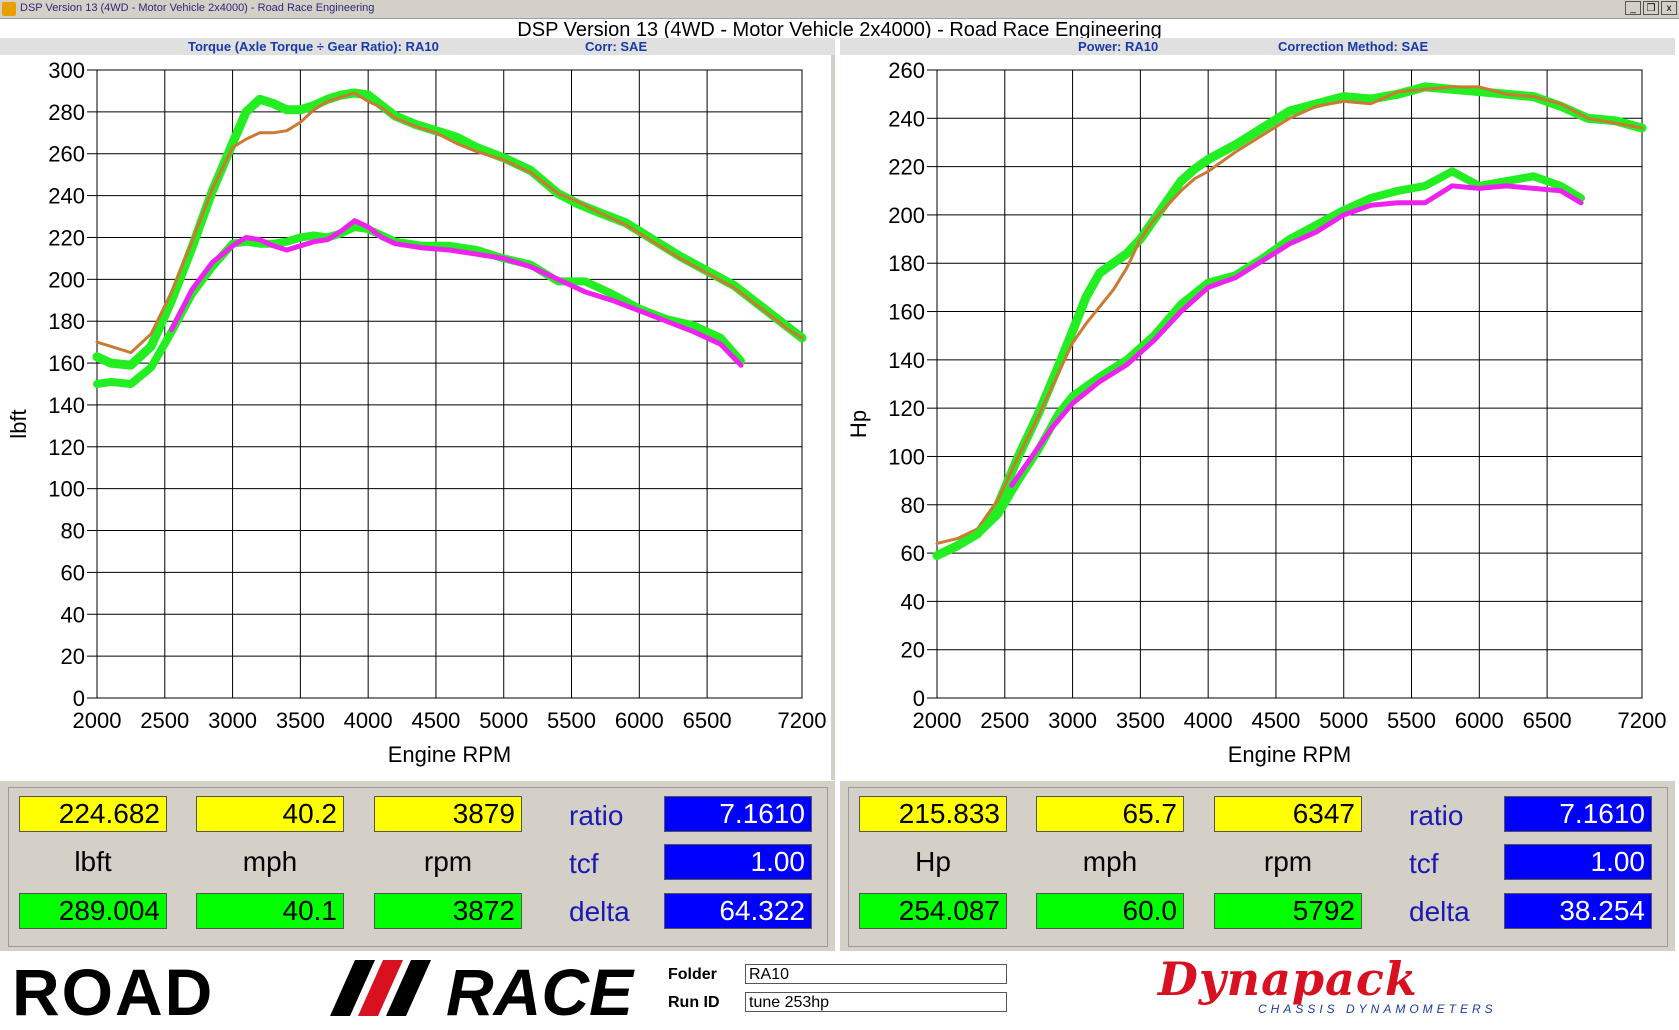  What do you see at coordinates (1578, 911) in the screenshot?
I see `delta-value: 38.254` at bounding box center [1578, 911].